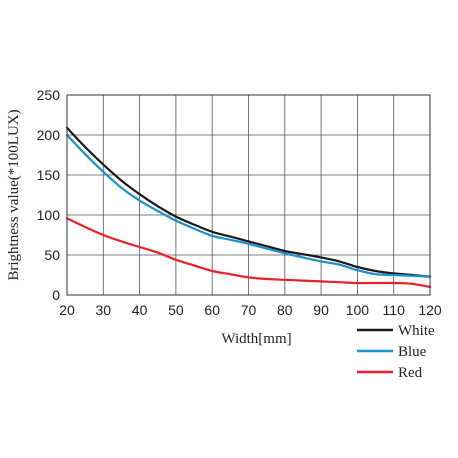  What do you see at coordinates (56, 295) in the screenshot?
I see `y-tick-label: 0` at bounding box center [56, 295].